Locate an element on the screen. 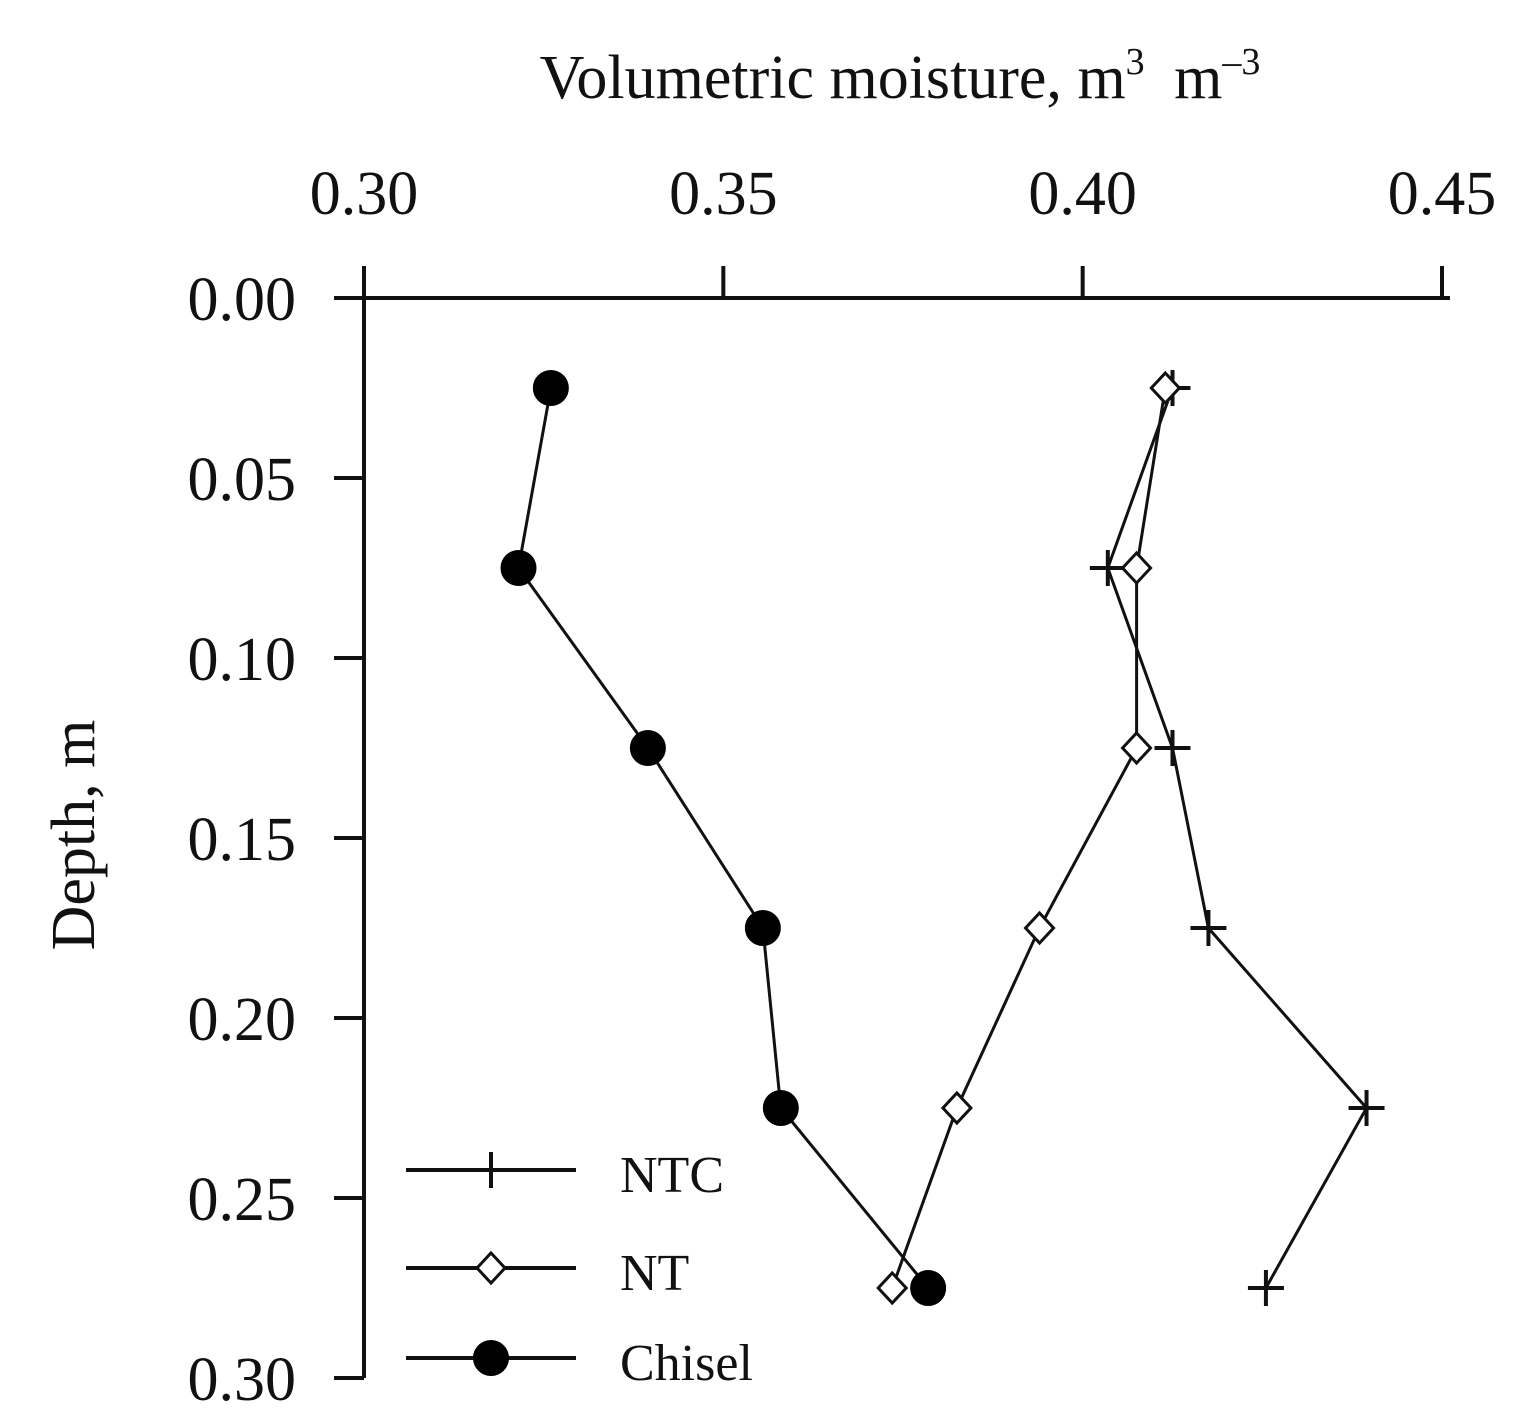 The image size is (1514, 1426). legend-marker-ntc is located at coordinates (491, 1170).